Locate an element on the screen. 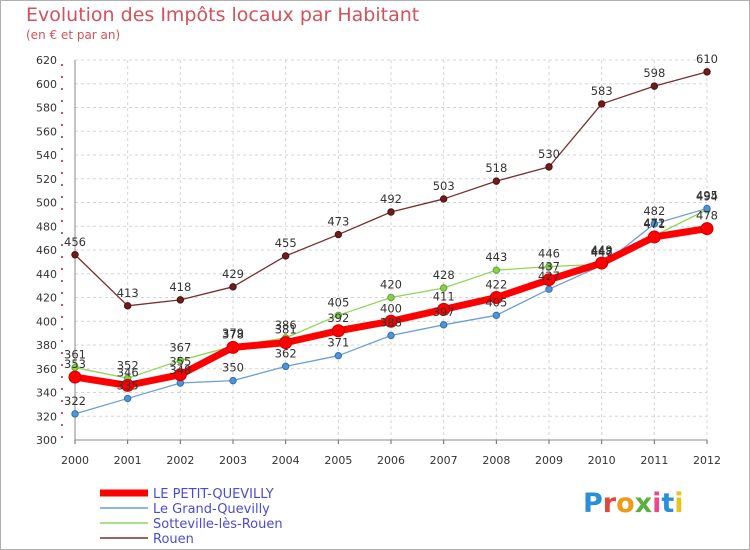 Image resolution: width=750 pixels, height=550 pixels. data-label: 492 is located at coordinates (391, 199).